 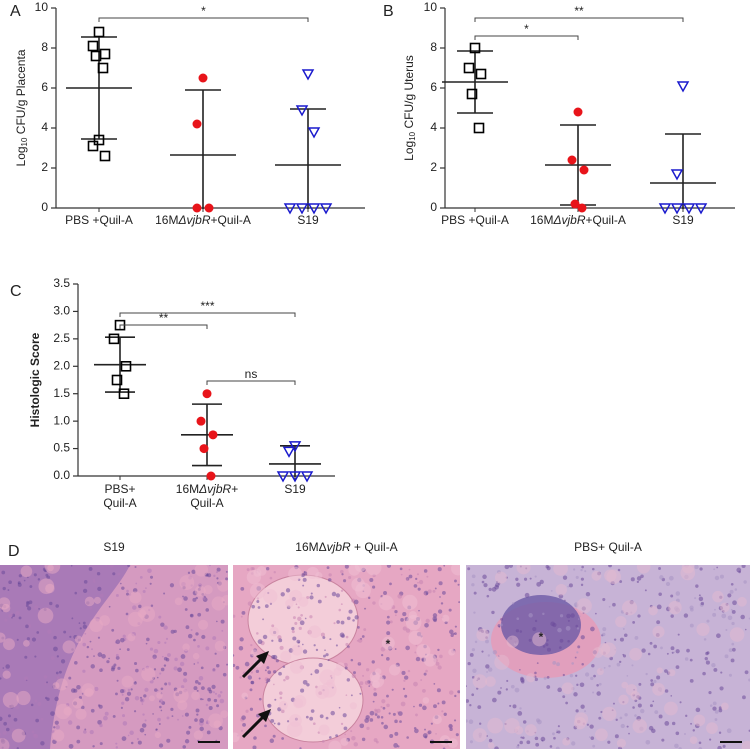 I want to click on micrograph-title-part: S19, so click(x=114, y=547).